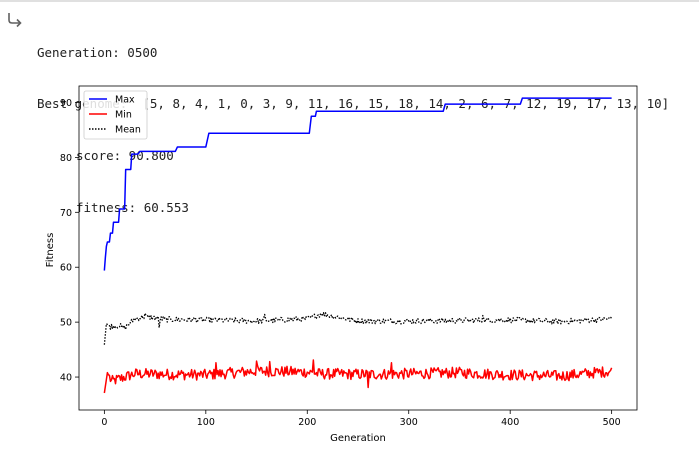 The width and height of the screenshot is (699, 450). Describe the element at coordinates (123, 115) in the screenshot. I see `legend-label-min: Min` at that location.